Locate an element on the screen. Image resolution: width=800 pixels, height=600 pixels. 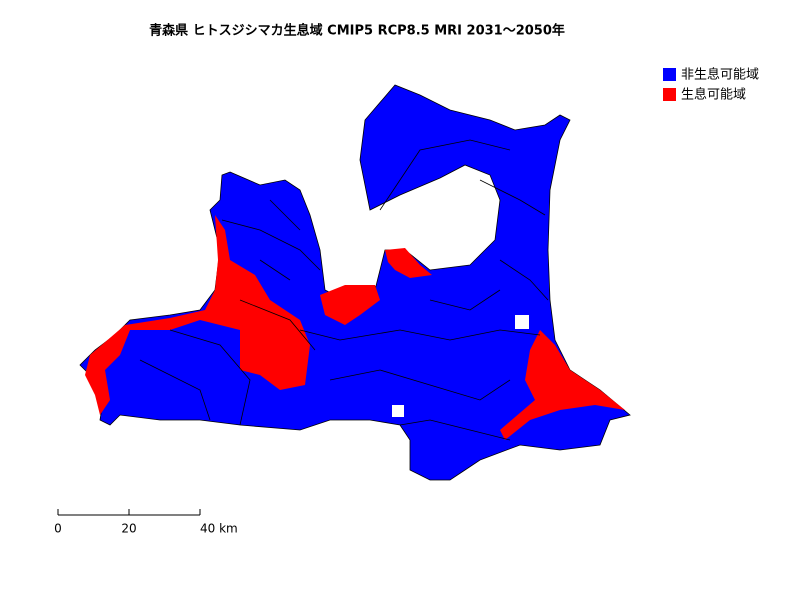
scale-label: 0 is located at coordinates (58, 529).